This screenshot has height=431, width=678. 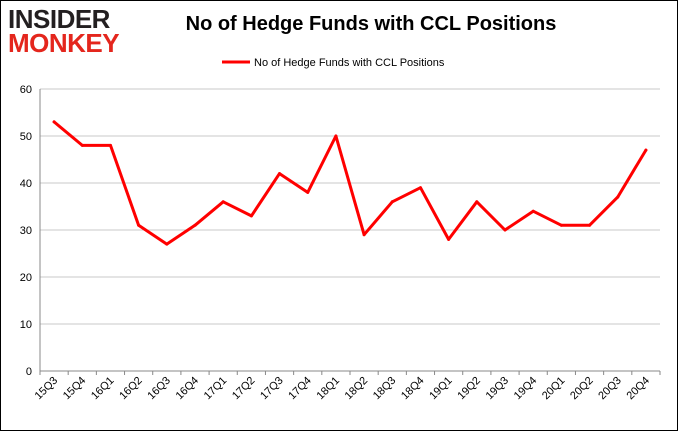 What do you see at coordinates (26, 184) in the screenshot?
I see `y-tick-label: 40` at bounding box center [26, 184].